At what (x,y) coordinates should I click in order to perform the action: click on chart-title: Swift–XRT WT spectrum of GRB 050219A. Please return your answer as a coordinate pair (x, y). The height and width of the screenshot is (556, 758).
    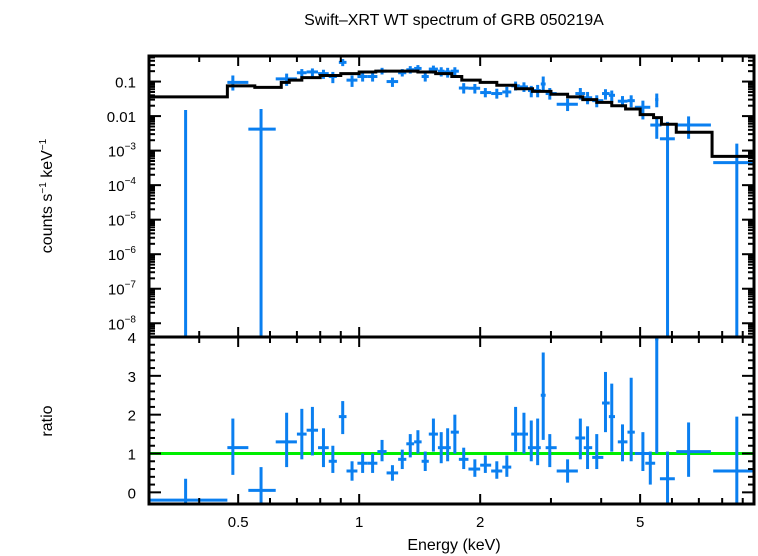
    Looking at the image, I should click on (454, 20).